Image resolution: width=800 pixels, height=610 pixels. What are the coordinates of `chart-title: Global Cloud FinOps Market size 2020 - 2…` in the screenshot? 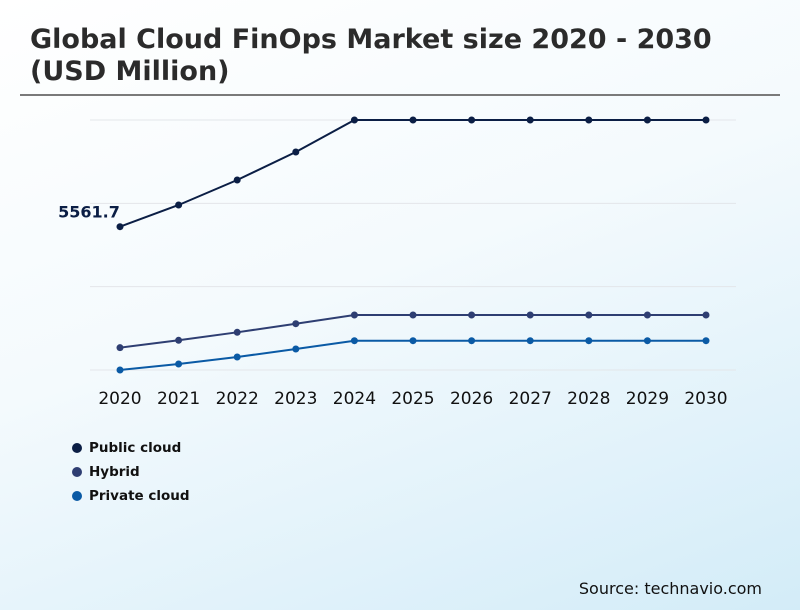 It's located at (371, 55).